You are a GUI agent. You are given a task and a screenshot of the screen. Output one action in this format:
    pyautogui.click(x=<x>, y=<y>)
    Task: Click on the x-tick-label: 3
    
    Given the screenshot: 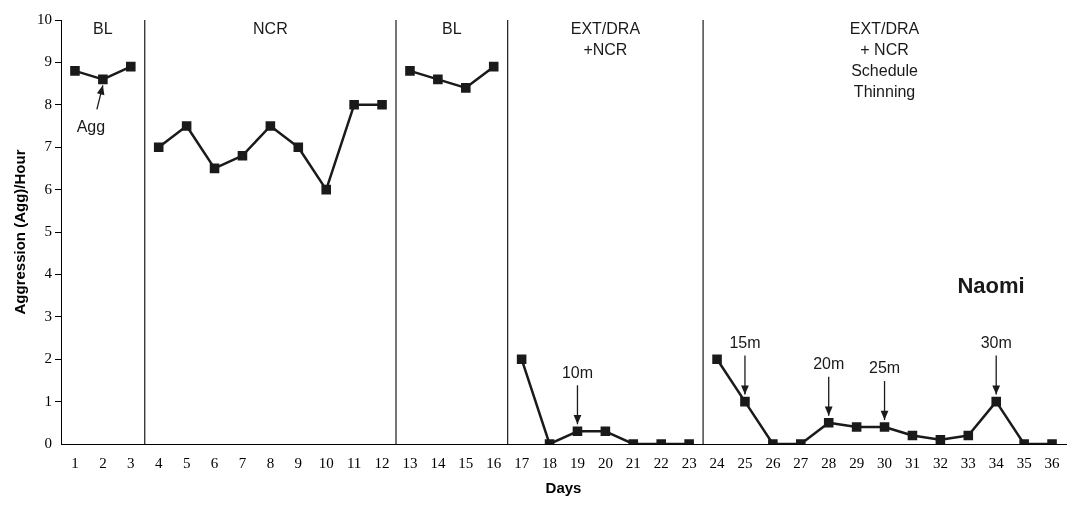 What is the action you would take?
    pyautogui.click(x=131, y=462)
    